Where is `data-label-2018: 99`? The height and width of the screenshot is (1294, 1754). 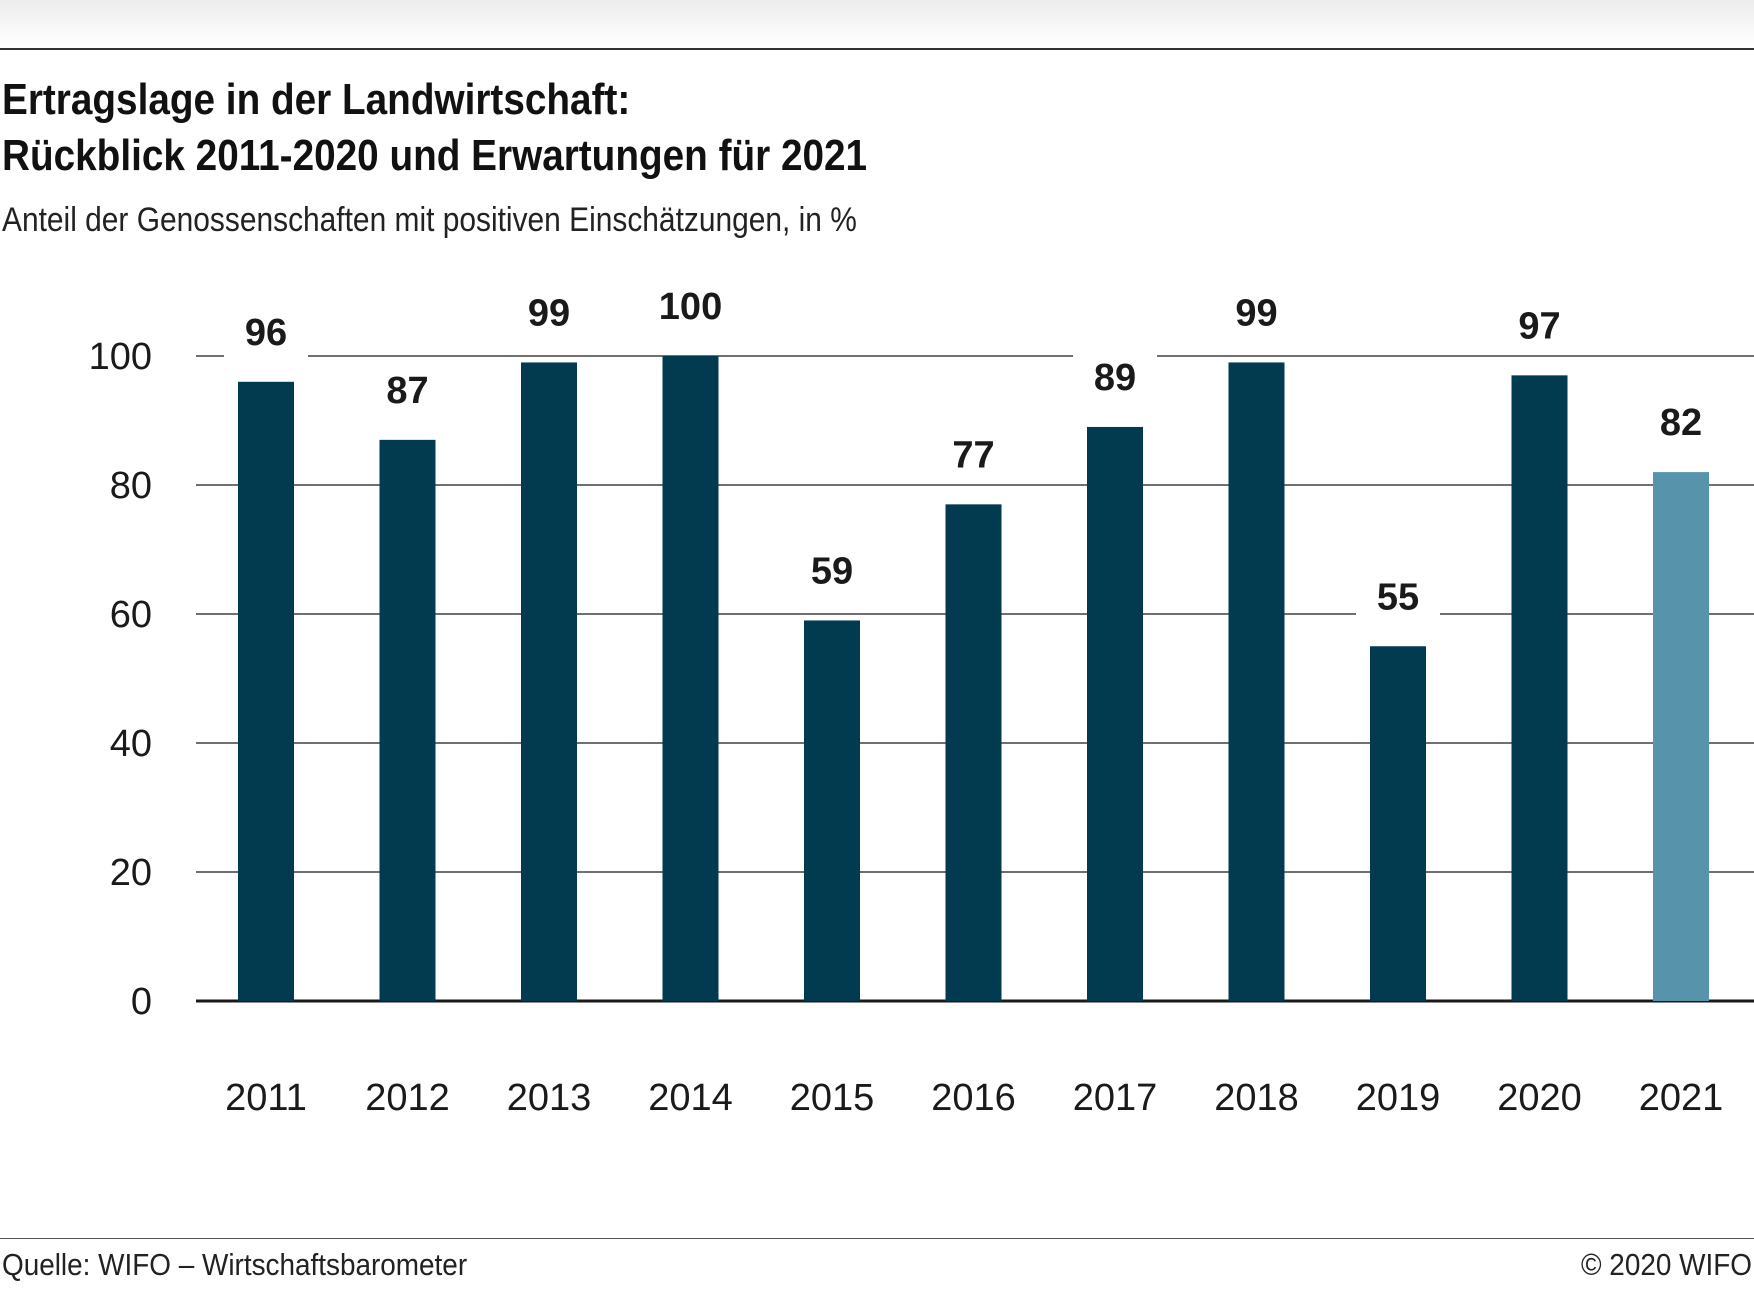
data-label-2018: 99 is located at coordinates (1256, 313).